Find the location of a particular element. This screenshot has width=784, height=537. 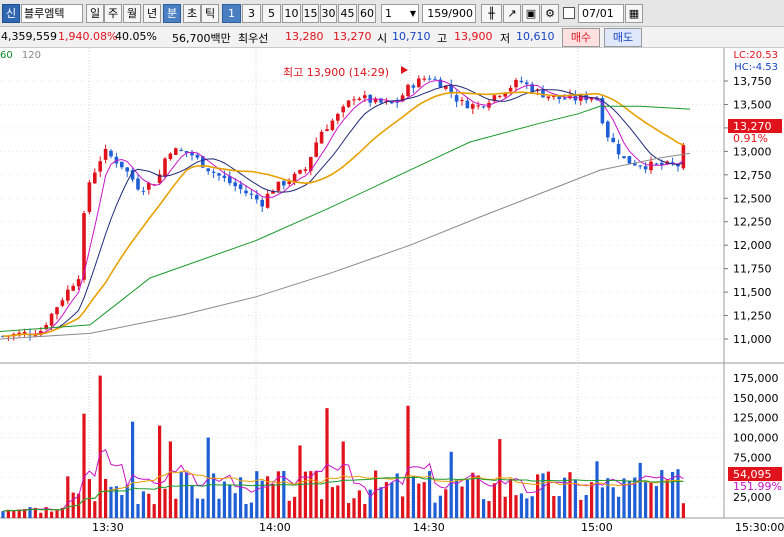

period-tab-4: 분 is located at coordinates (172, 13).